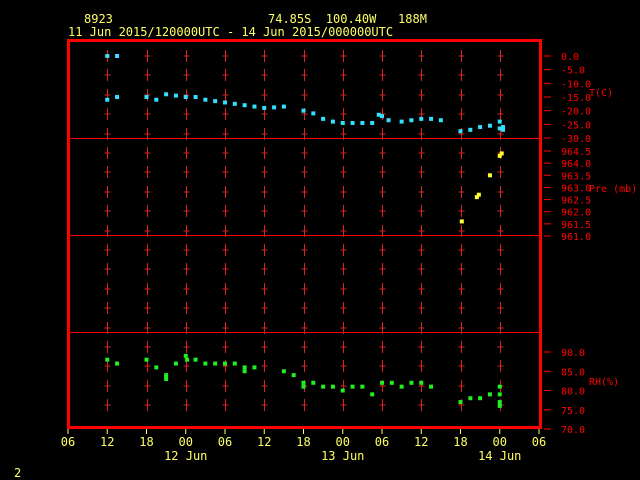 This screenshot has width=640, height=480. Describe the element at coordinates (347, 19) in the screenshot. I see `station-location: 74.85S 100.40W 188M` at that location.